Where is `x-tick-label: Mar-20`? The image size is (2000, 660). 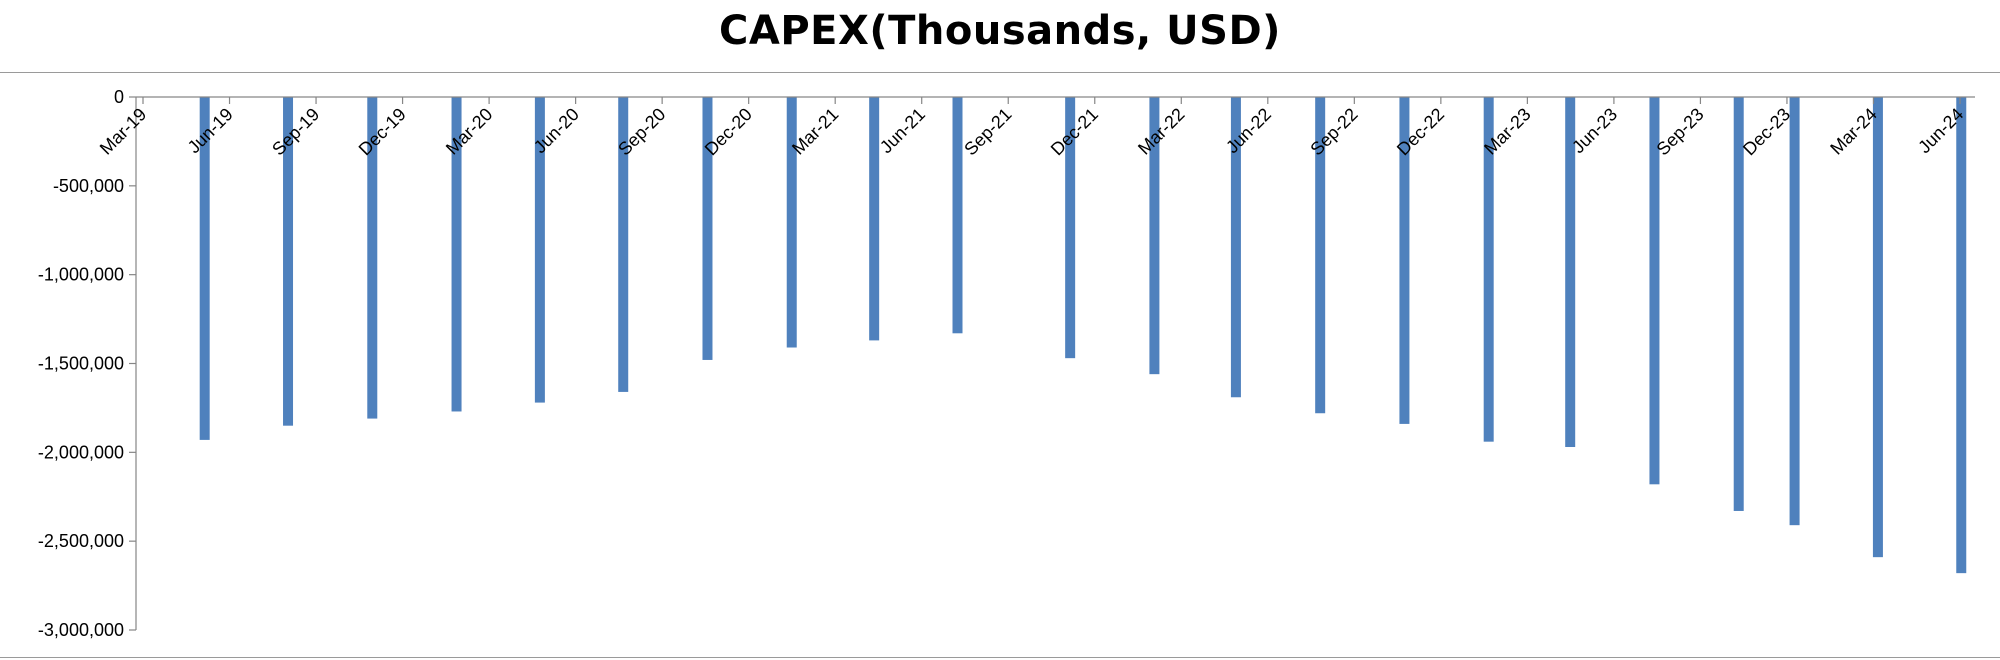 x-tick-label: Mar-20 is located at coordinates (469, 131).